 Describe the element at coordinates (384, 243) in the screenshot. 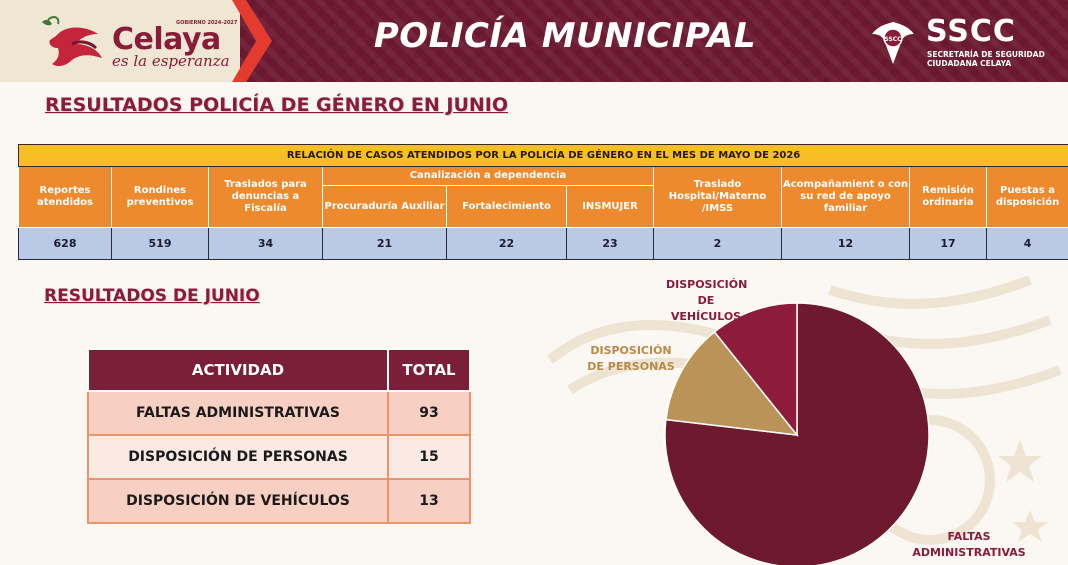

I see `value-procuraduria: 21` at that location.